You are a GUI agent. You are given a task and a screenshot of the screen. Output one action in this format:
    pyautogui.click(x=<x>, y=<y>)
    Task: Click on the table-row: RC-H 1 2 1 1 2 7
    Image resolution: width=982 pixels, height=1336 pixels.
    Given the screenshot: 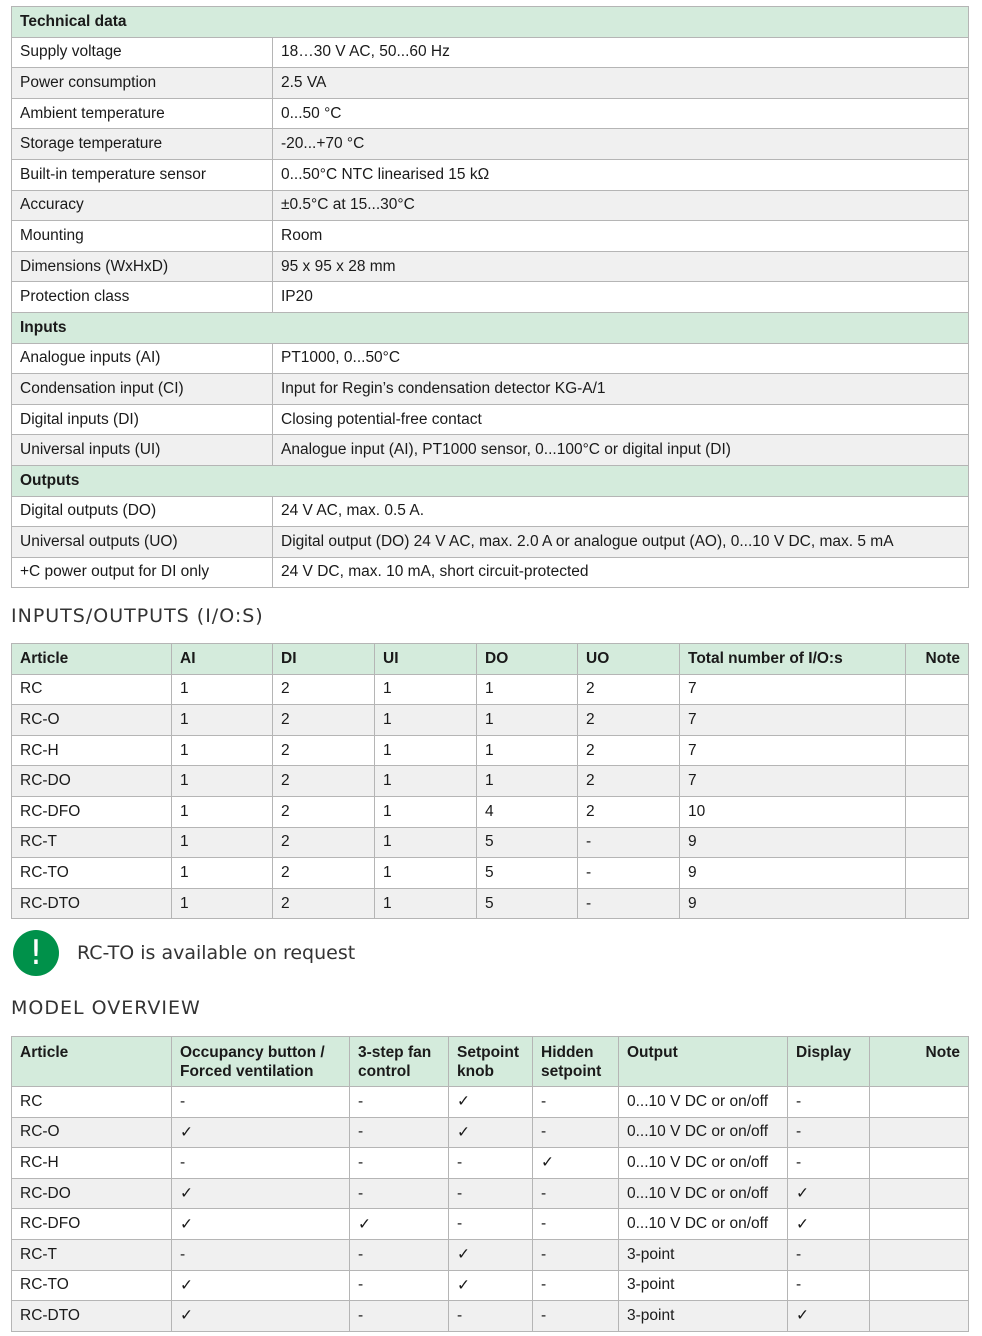 What is the action you would take?
    pyautogui.click(x=490, y=750)
    